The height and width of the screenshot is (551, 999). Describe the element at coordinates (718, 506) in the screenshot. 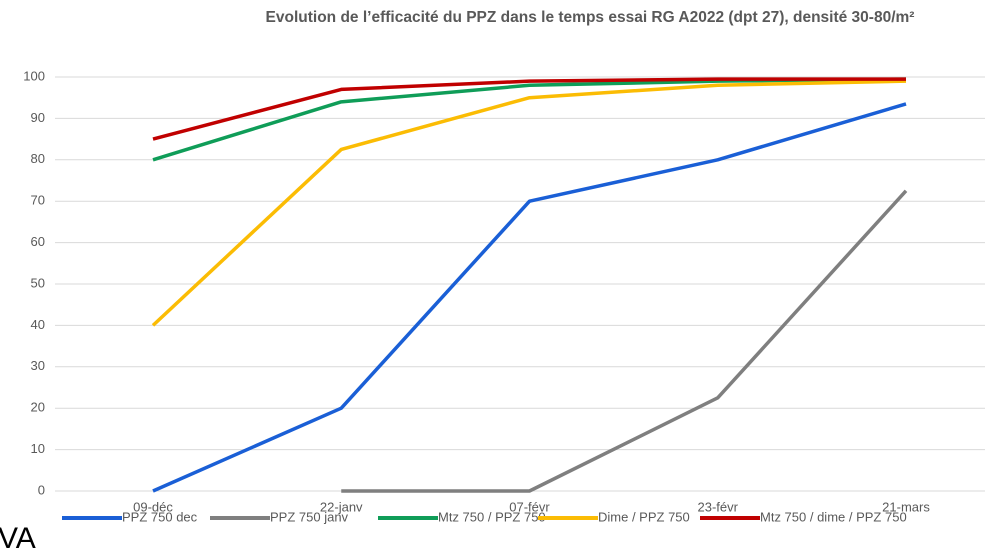

I see `x-tick-label: 23-févr` at that location.